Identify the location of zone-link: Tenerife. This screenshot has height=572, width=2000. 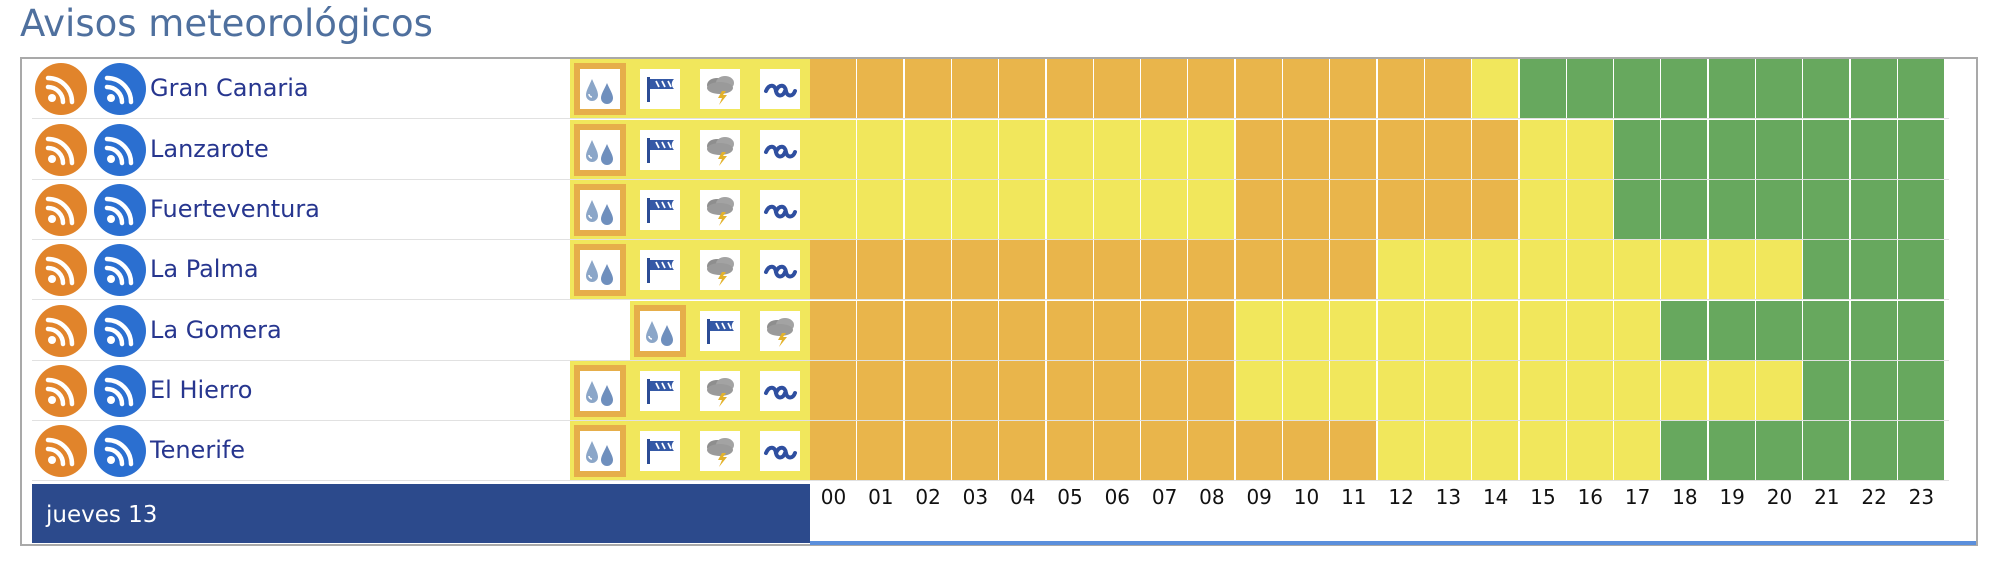
(198, 450).